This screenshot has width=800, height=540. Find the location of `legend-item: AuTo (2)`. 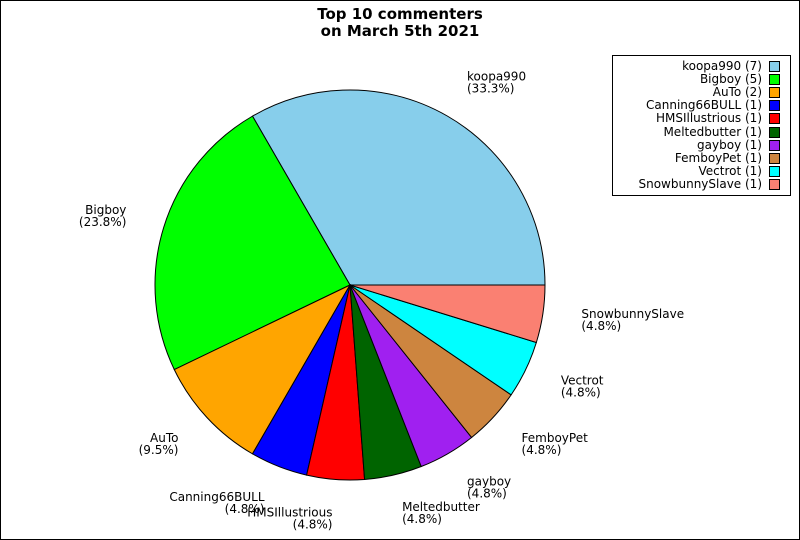

legend-item: AuTo (2) is located at coordinates (696, 92).